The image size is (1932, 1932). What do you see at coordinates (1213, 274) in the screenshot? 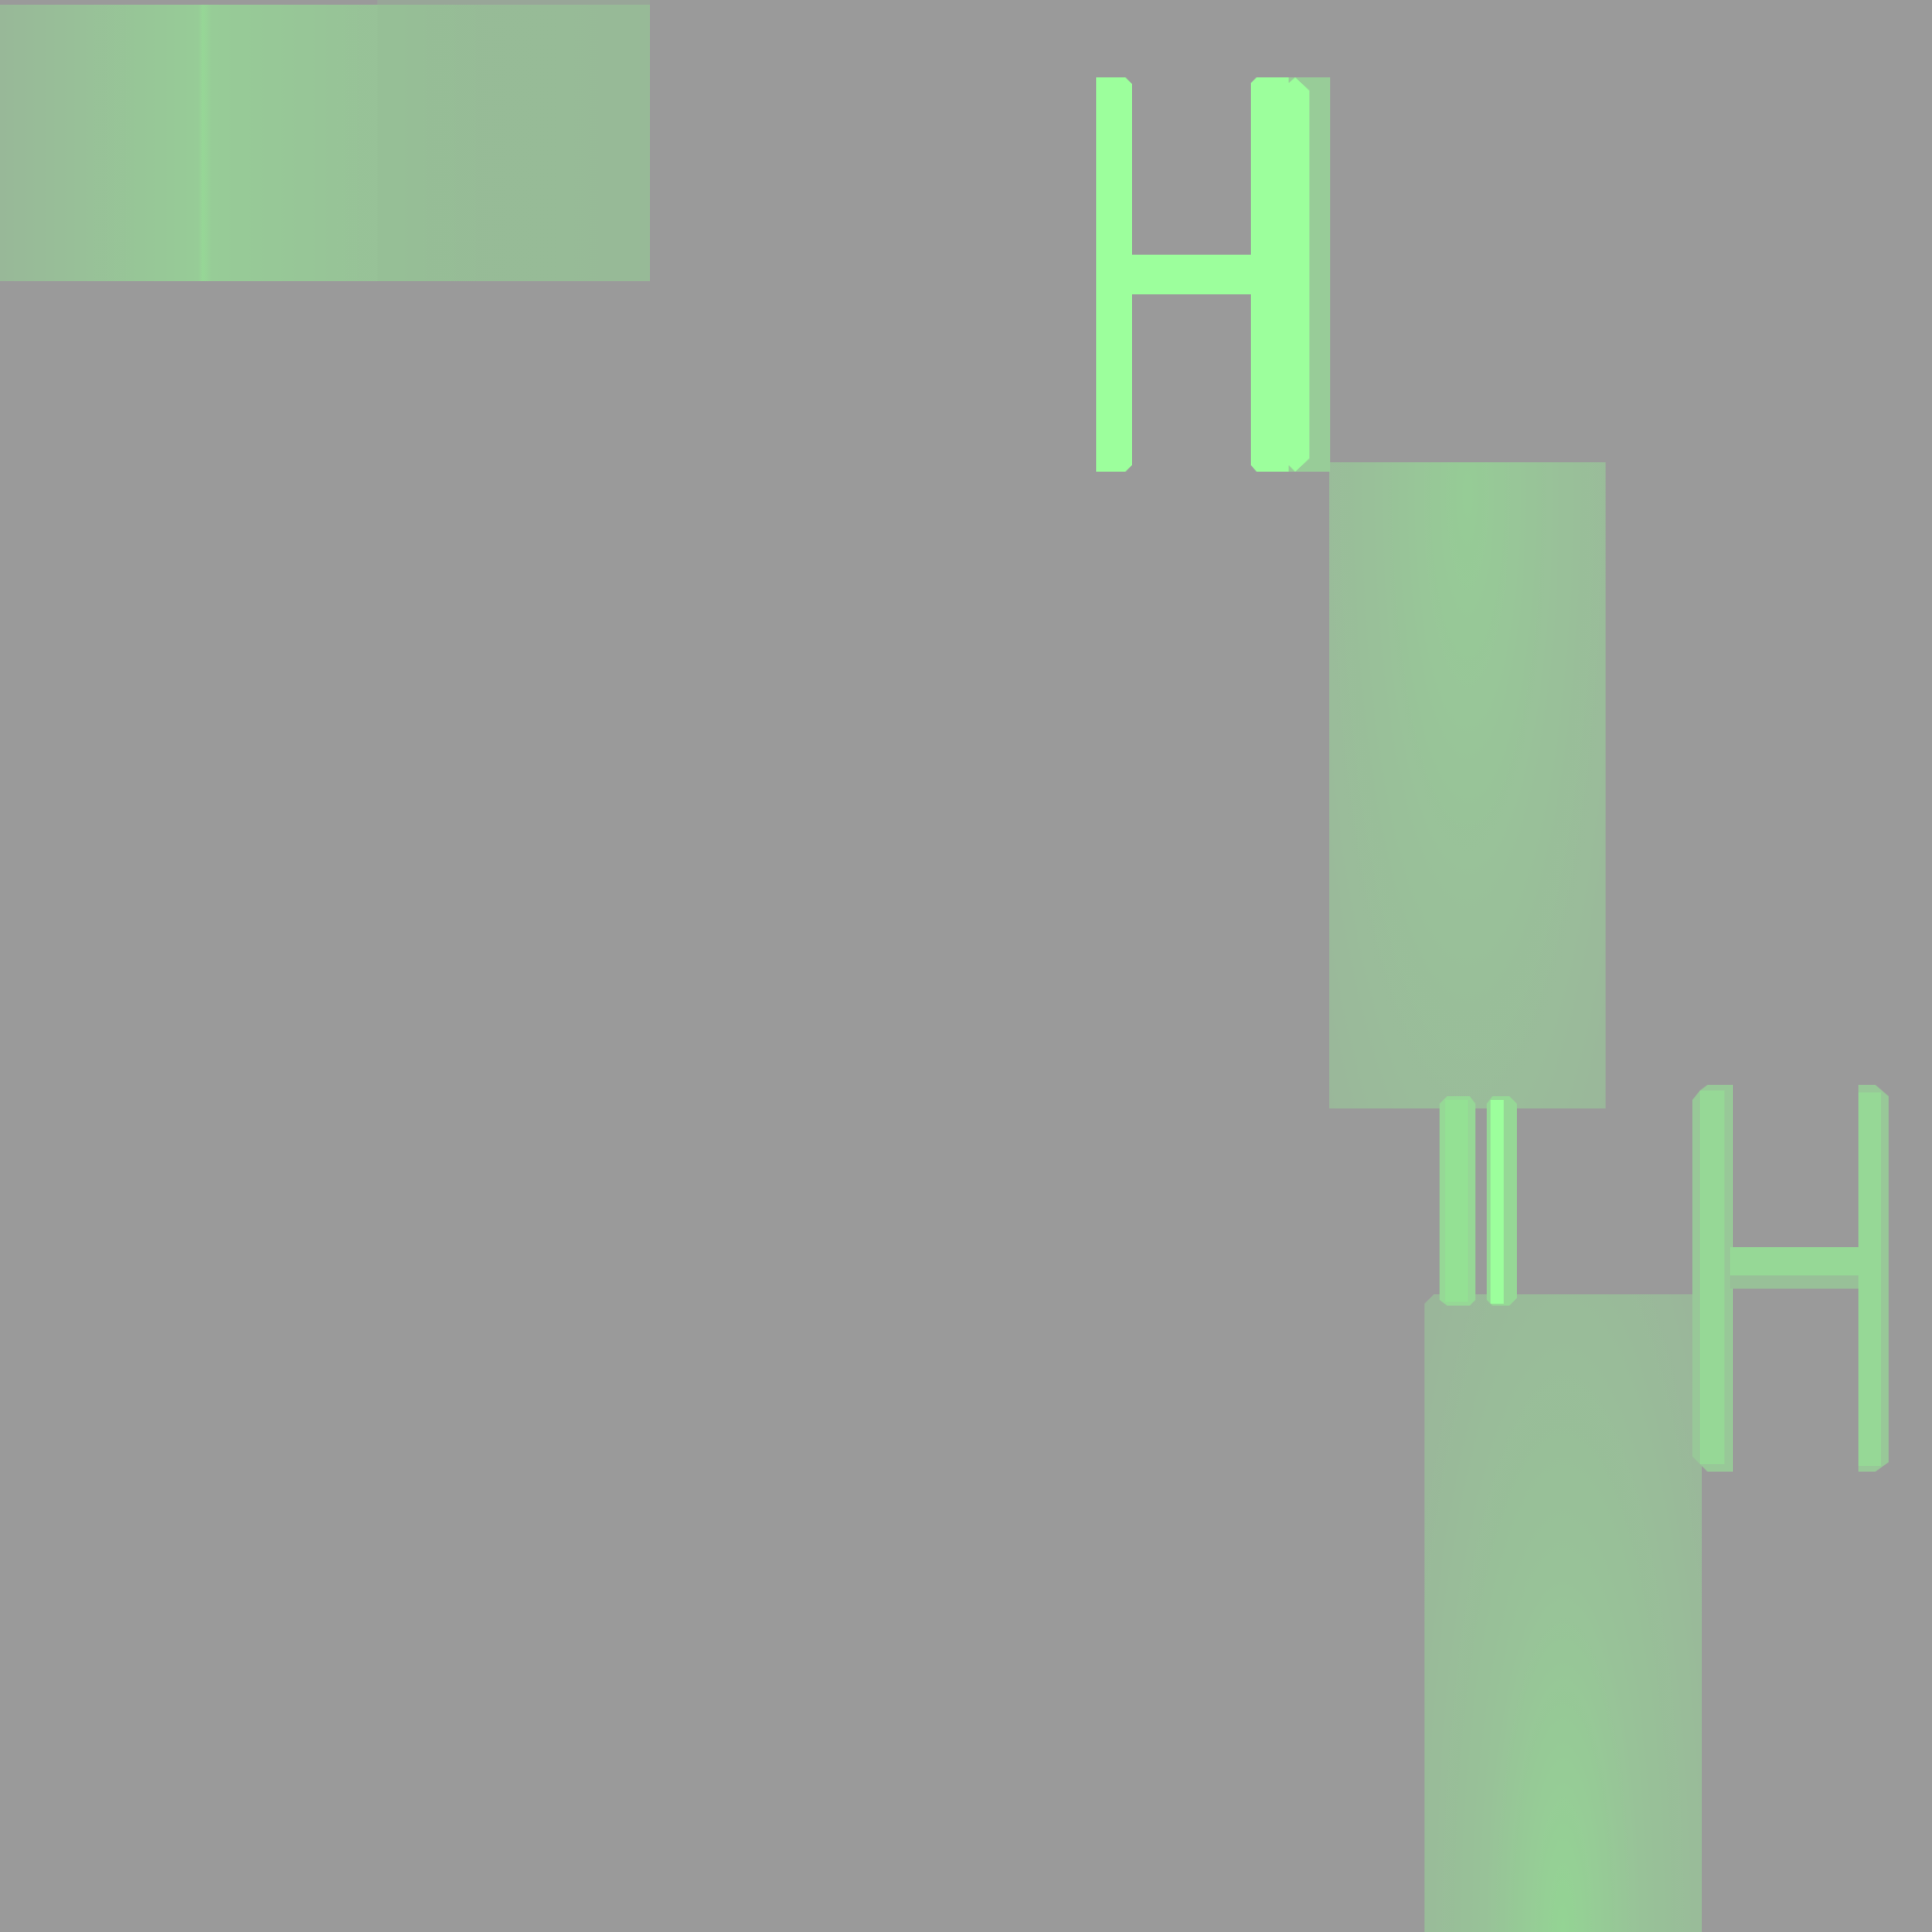
I see `large-h-glyph` at bounding box center [1213, 274].